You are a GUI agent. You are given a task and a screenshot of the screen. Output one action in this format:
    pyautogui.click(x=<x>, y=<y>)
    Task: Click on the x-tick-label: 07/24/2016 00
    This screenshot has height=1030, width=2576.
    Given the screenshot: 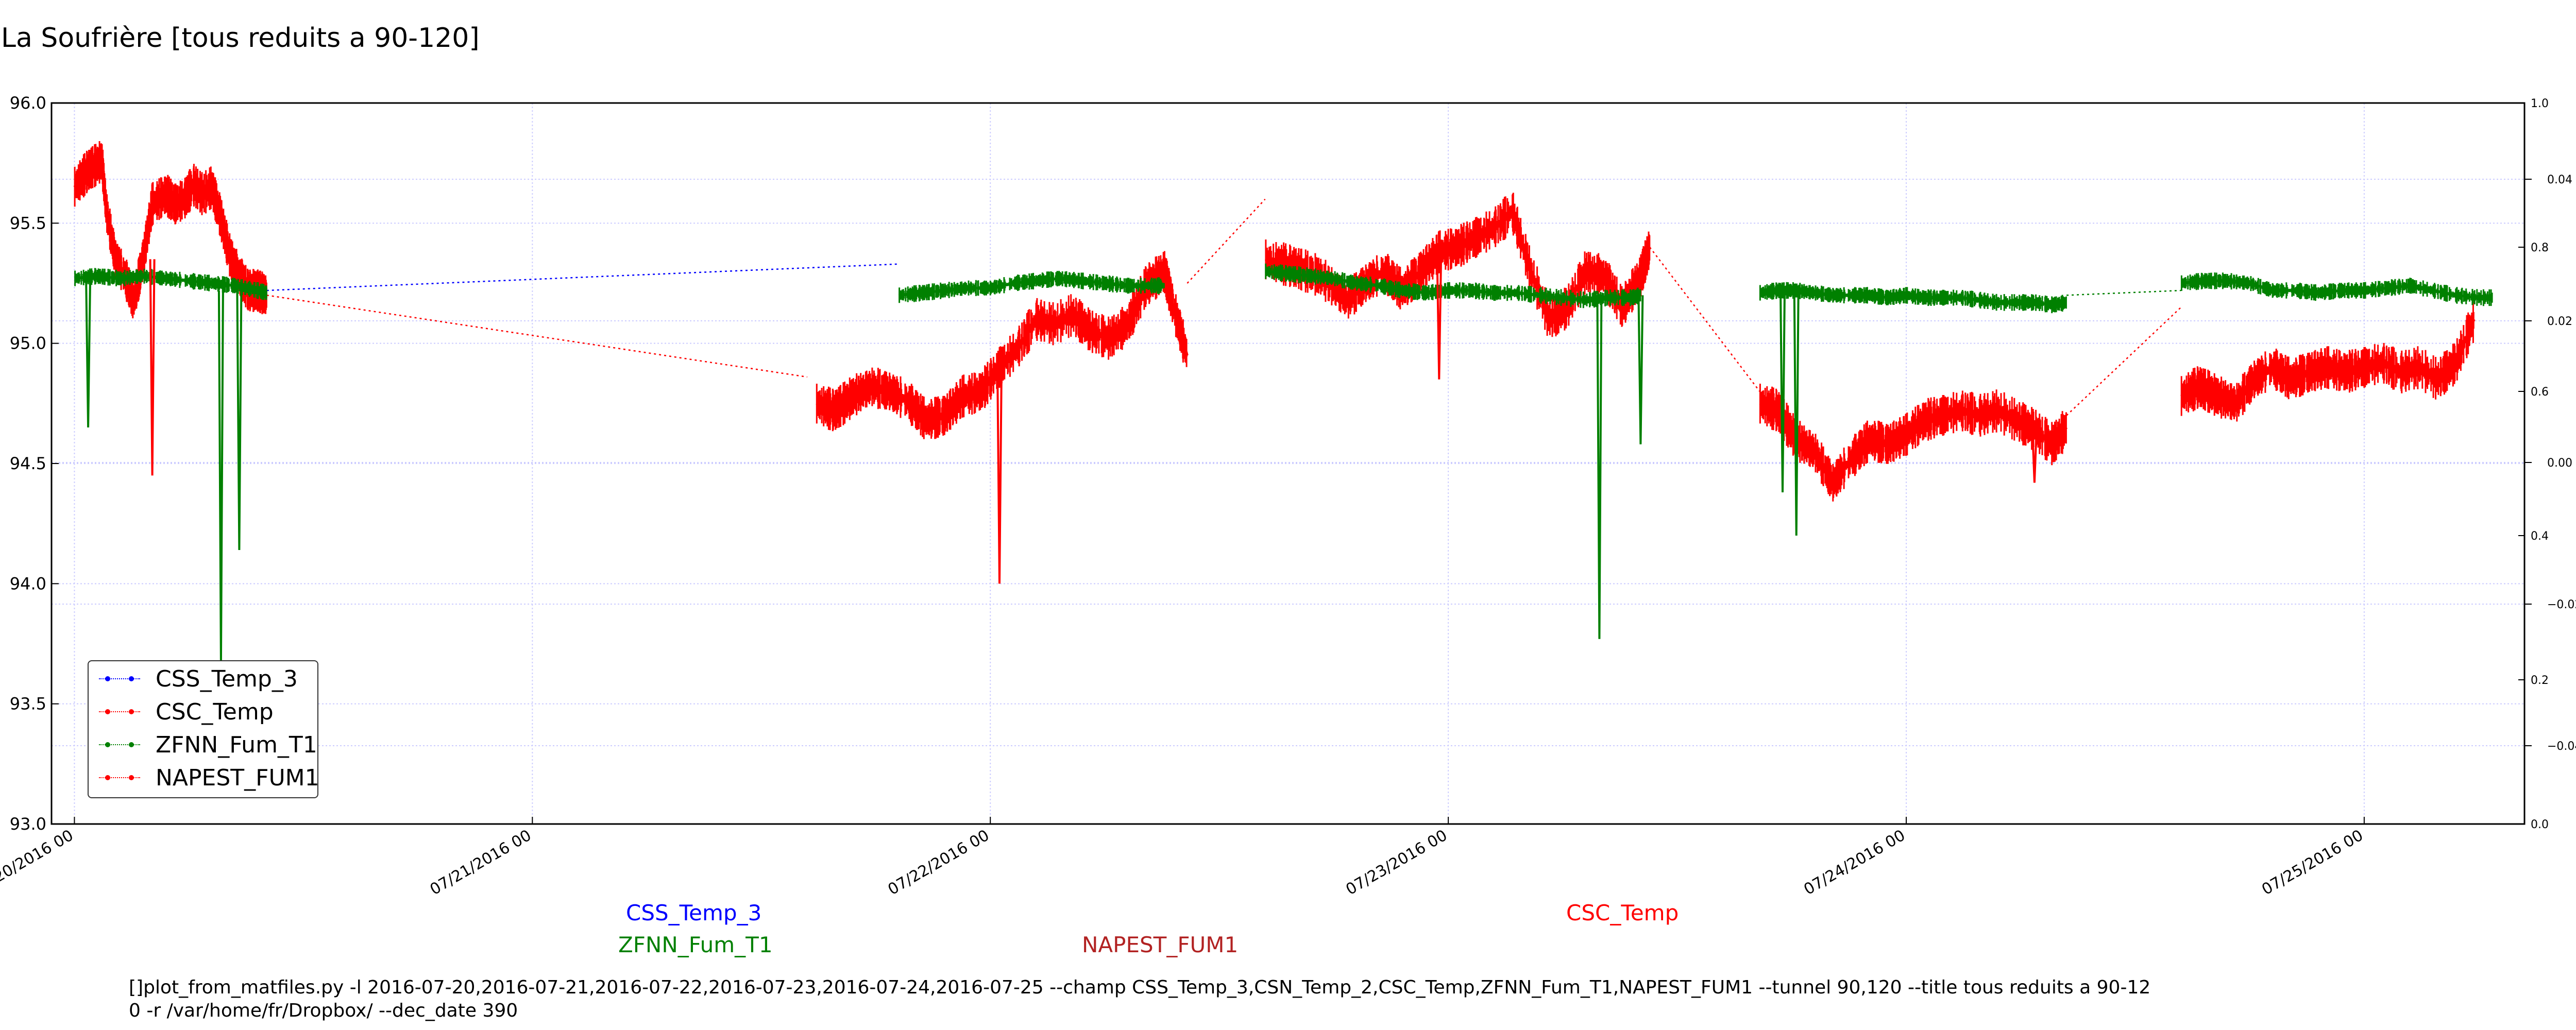 What is the action you would take?
    pyautogui.click(x=1854, y=863)
    